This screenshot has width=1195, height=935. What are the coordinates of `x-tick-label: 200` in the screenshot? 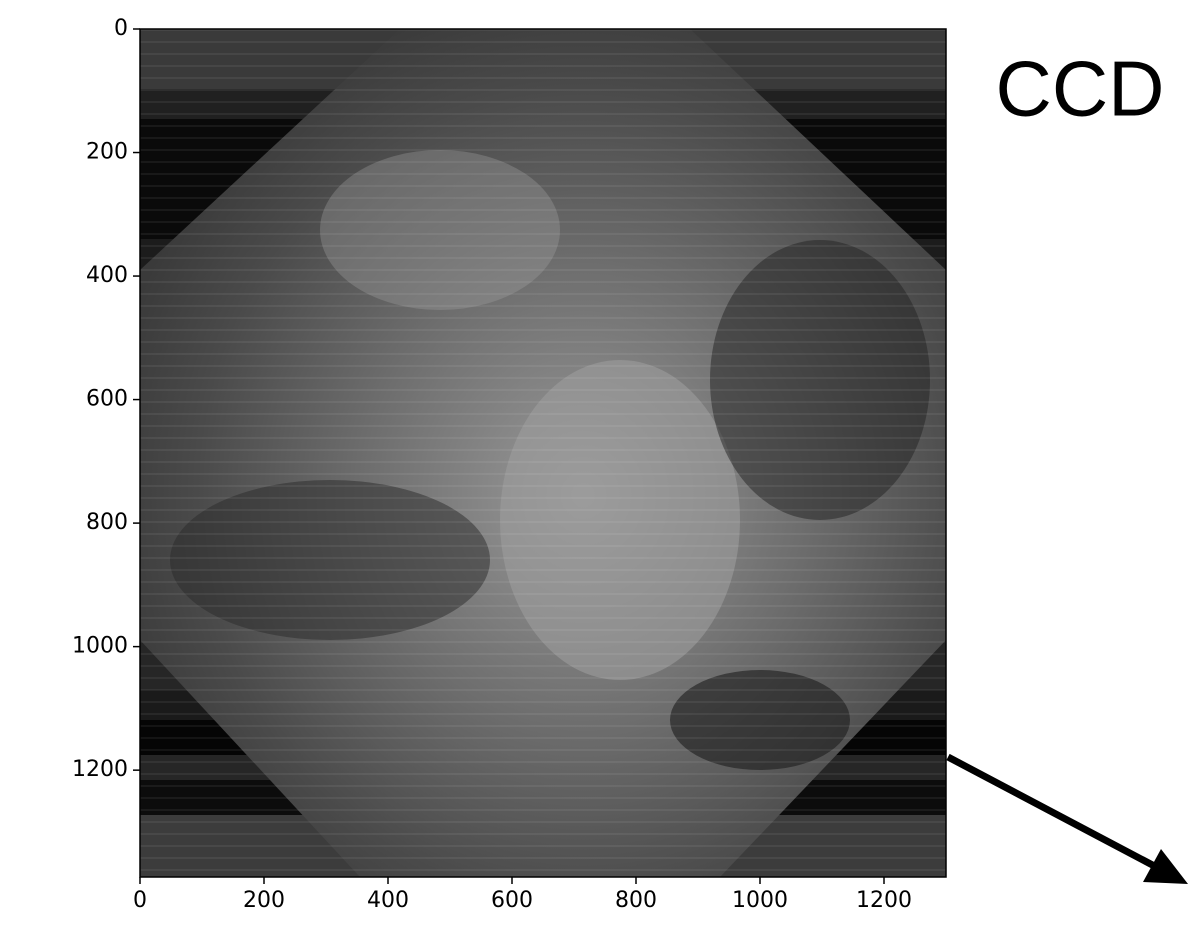 It's located at (264, 900).